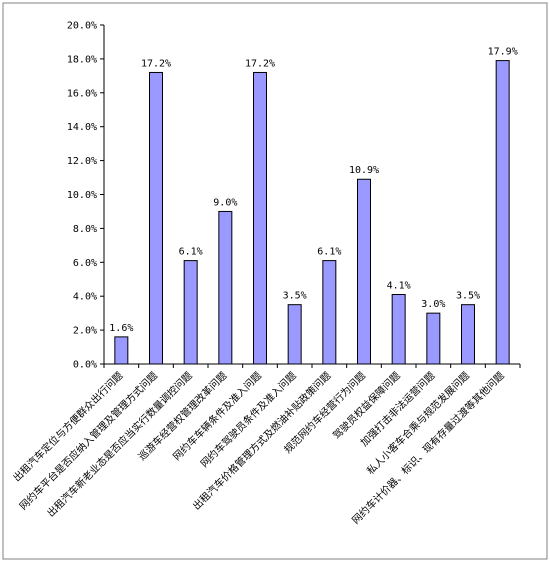  What do you see at coordinates (260, 63) in the screenshot?
I see `data-label-5: 17.2%` at bounding box center [260, 63].